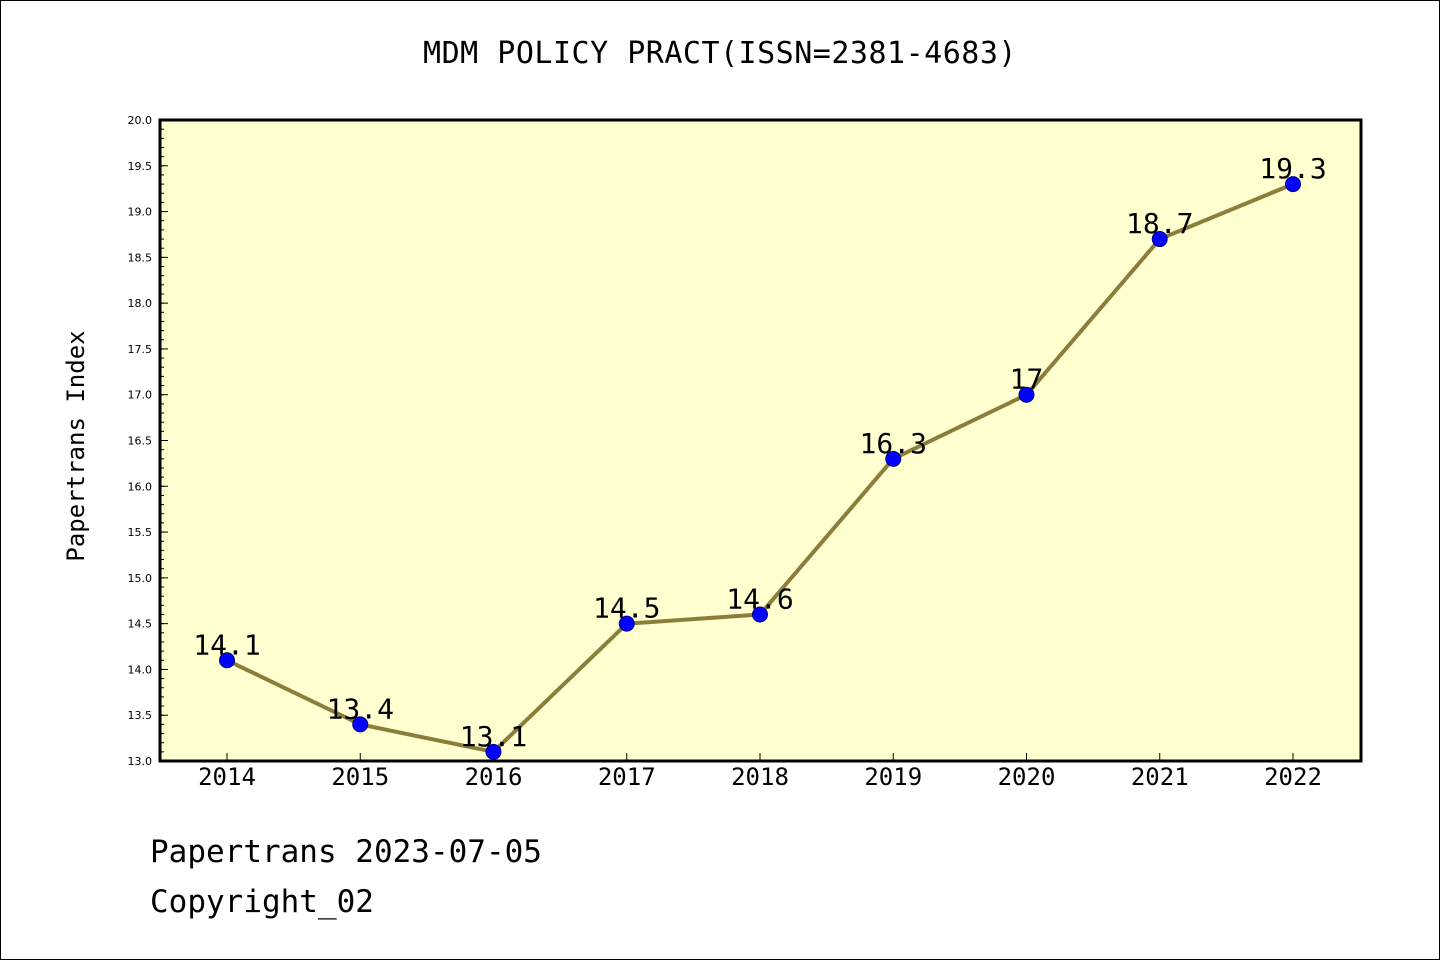 The height and width of the screenshot is (960, 1440). I want to click on chart-title: MDM POLICY PRACT(ISSN=2381-4683), so click(720, 53).